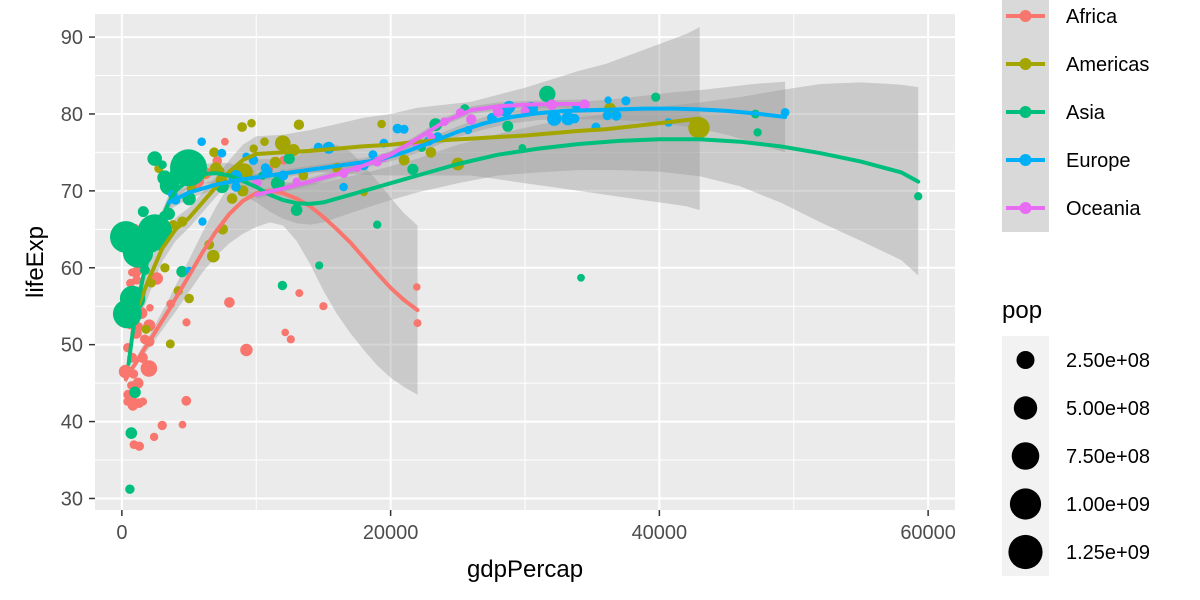 Image resolution: width=1200 pixels, height=600 pixels. What do you see at coordinates (1098, 161) in the screenshot?
I see `legend-label-europe: Europe` at bounding box center [1098, 161].